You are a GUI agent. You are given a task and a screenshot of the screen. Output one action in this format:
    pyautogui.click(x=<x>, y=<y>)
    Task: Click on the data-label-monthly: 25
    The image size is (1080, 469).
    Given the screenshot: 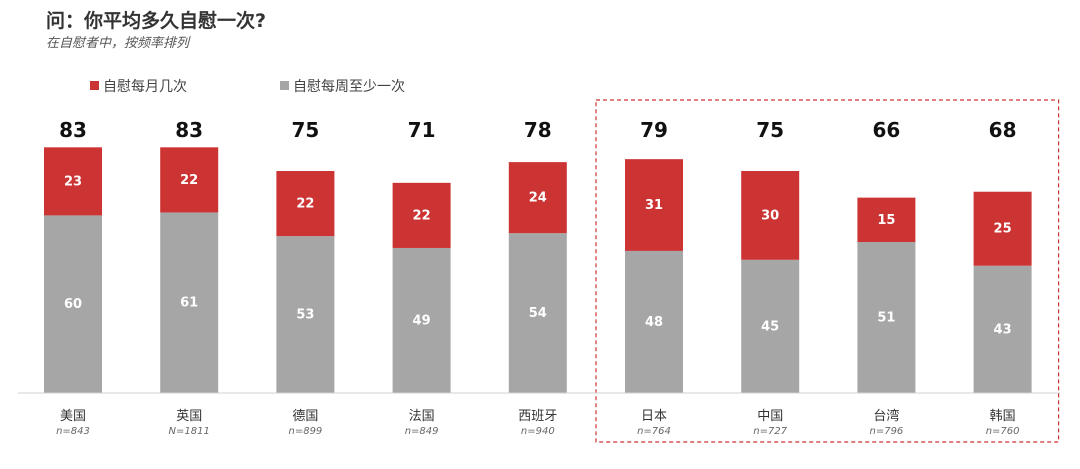 What is the action you would take?
    pyautogui.click(x=1003, y=229)
    